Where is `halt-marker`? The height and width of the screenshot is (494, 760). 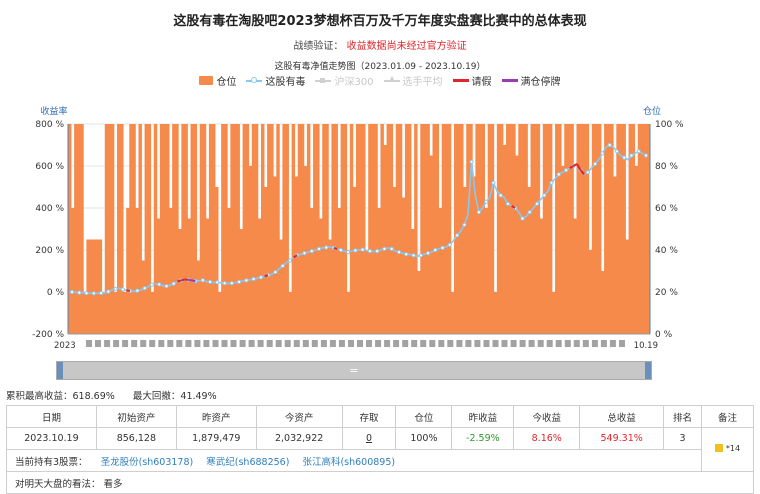 halt-marker is located at coordinates (193, 281).